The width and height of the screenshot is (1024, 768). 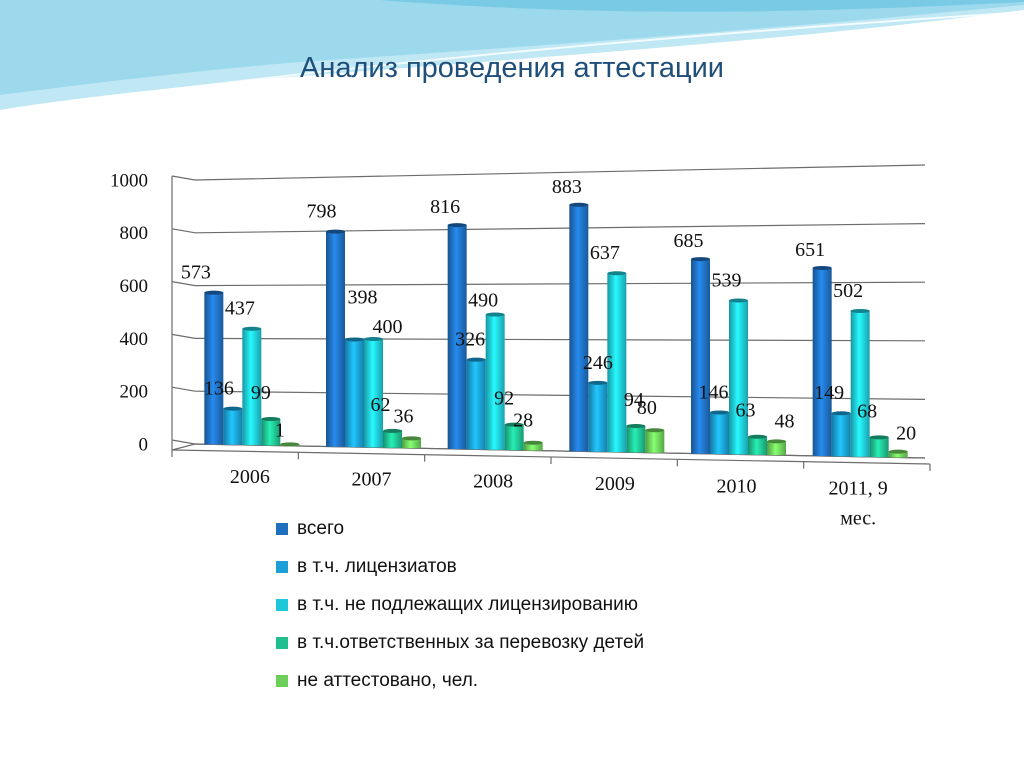 I want to click on legend-item: всего, so click(x=460, y=529).